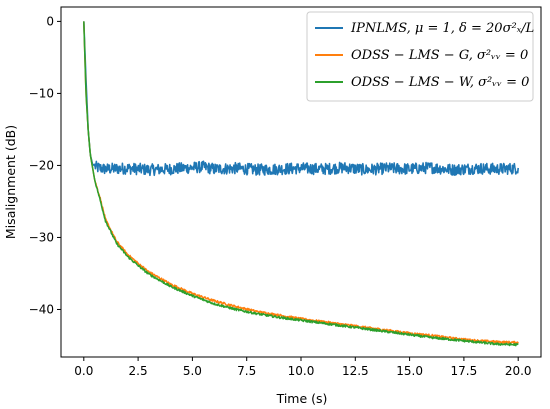  I want to click on legend-label-3: ODSS − LMS − W, σ²ᵥᵥ = 0, so click(440, 82).